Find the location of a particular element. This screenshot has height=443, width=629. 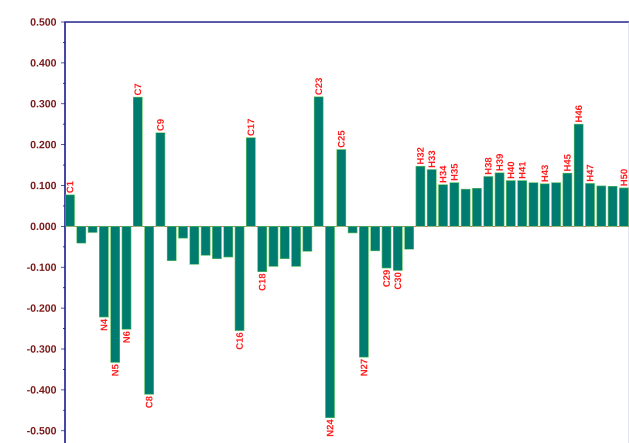

x-tick-label: H40 is located at coordinates (511, 170).